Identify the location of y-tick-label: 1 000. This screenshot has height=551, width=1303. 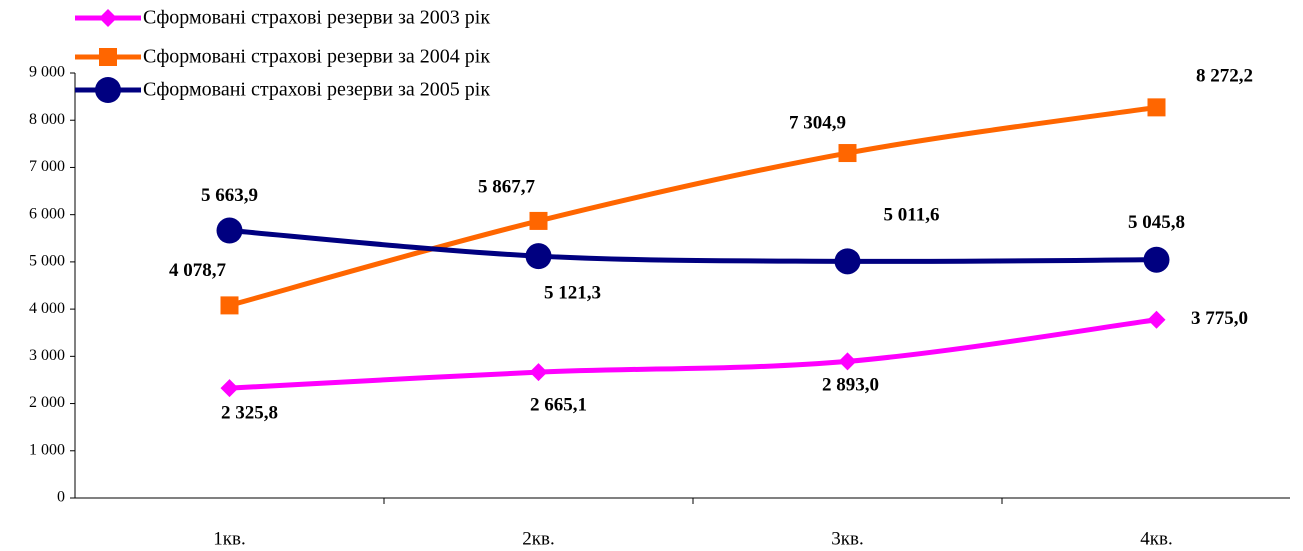
(47, 449).